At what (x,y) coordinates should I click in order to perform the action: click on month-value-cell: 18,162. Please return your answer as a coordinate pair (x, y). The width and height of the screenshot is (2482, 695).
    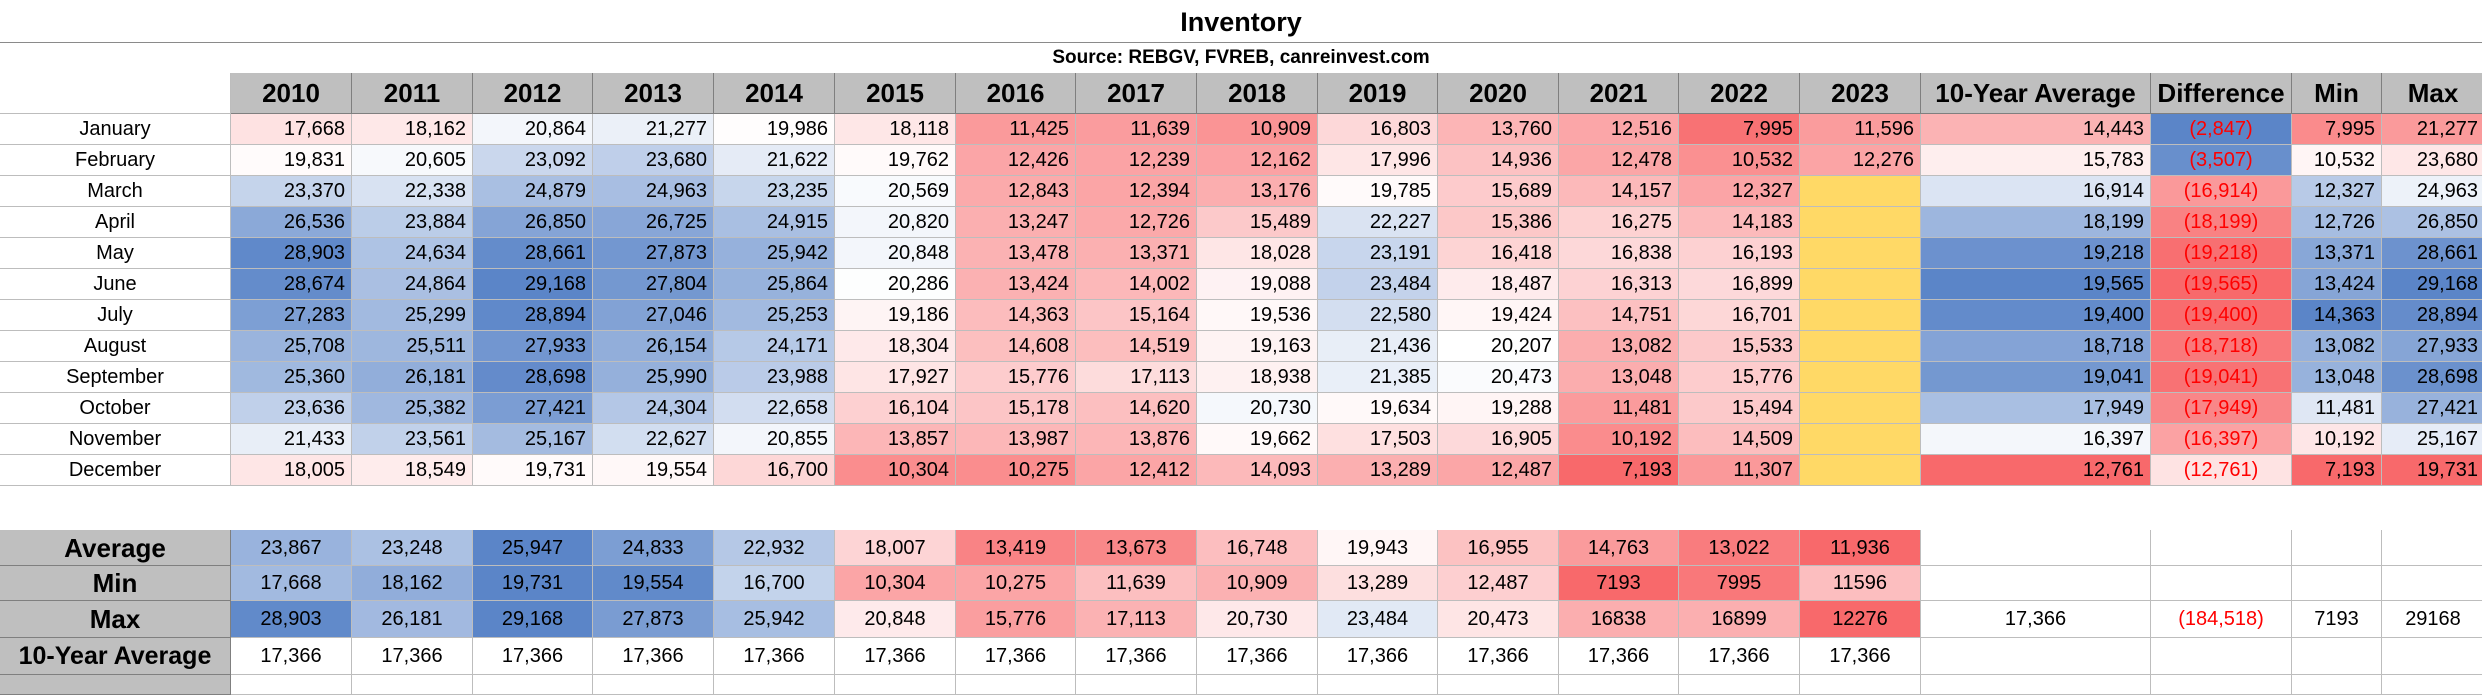
    Looking at the image, I should click on (412, 129).